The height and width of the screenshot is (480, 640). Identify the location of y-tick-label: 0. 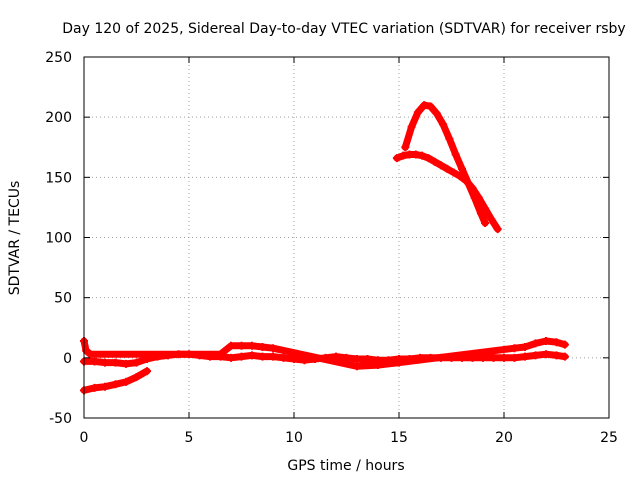
(67, 359).